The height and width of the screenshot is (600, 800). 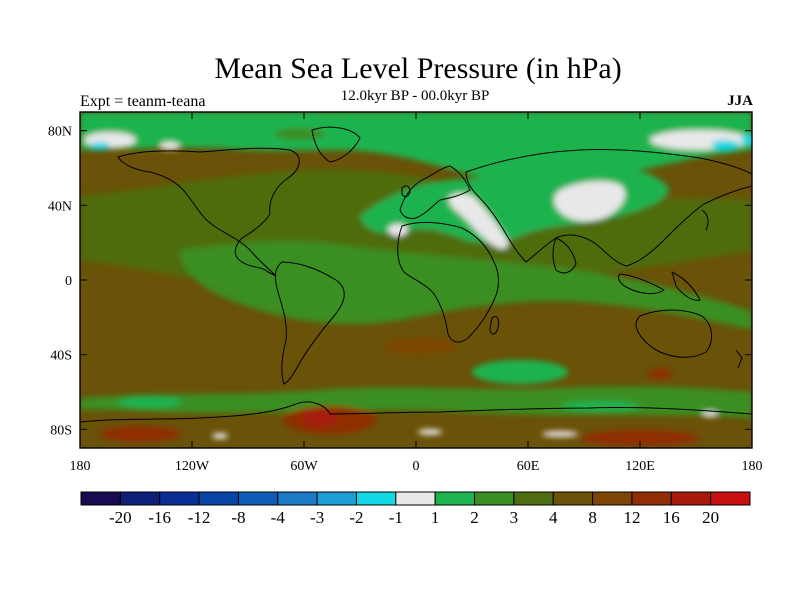 I want to click on colorbar-label: 8, so click(x=592, y=517).